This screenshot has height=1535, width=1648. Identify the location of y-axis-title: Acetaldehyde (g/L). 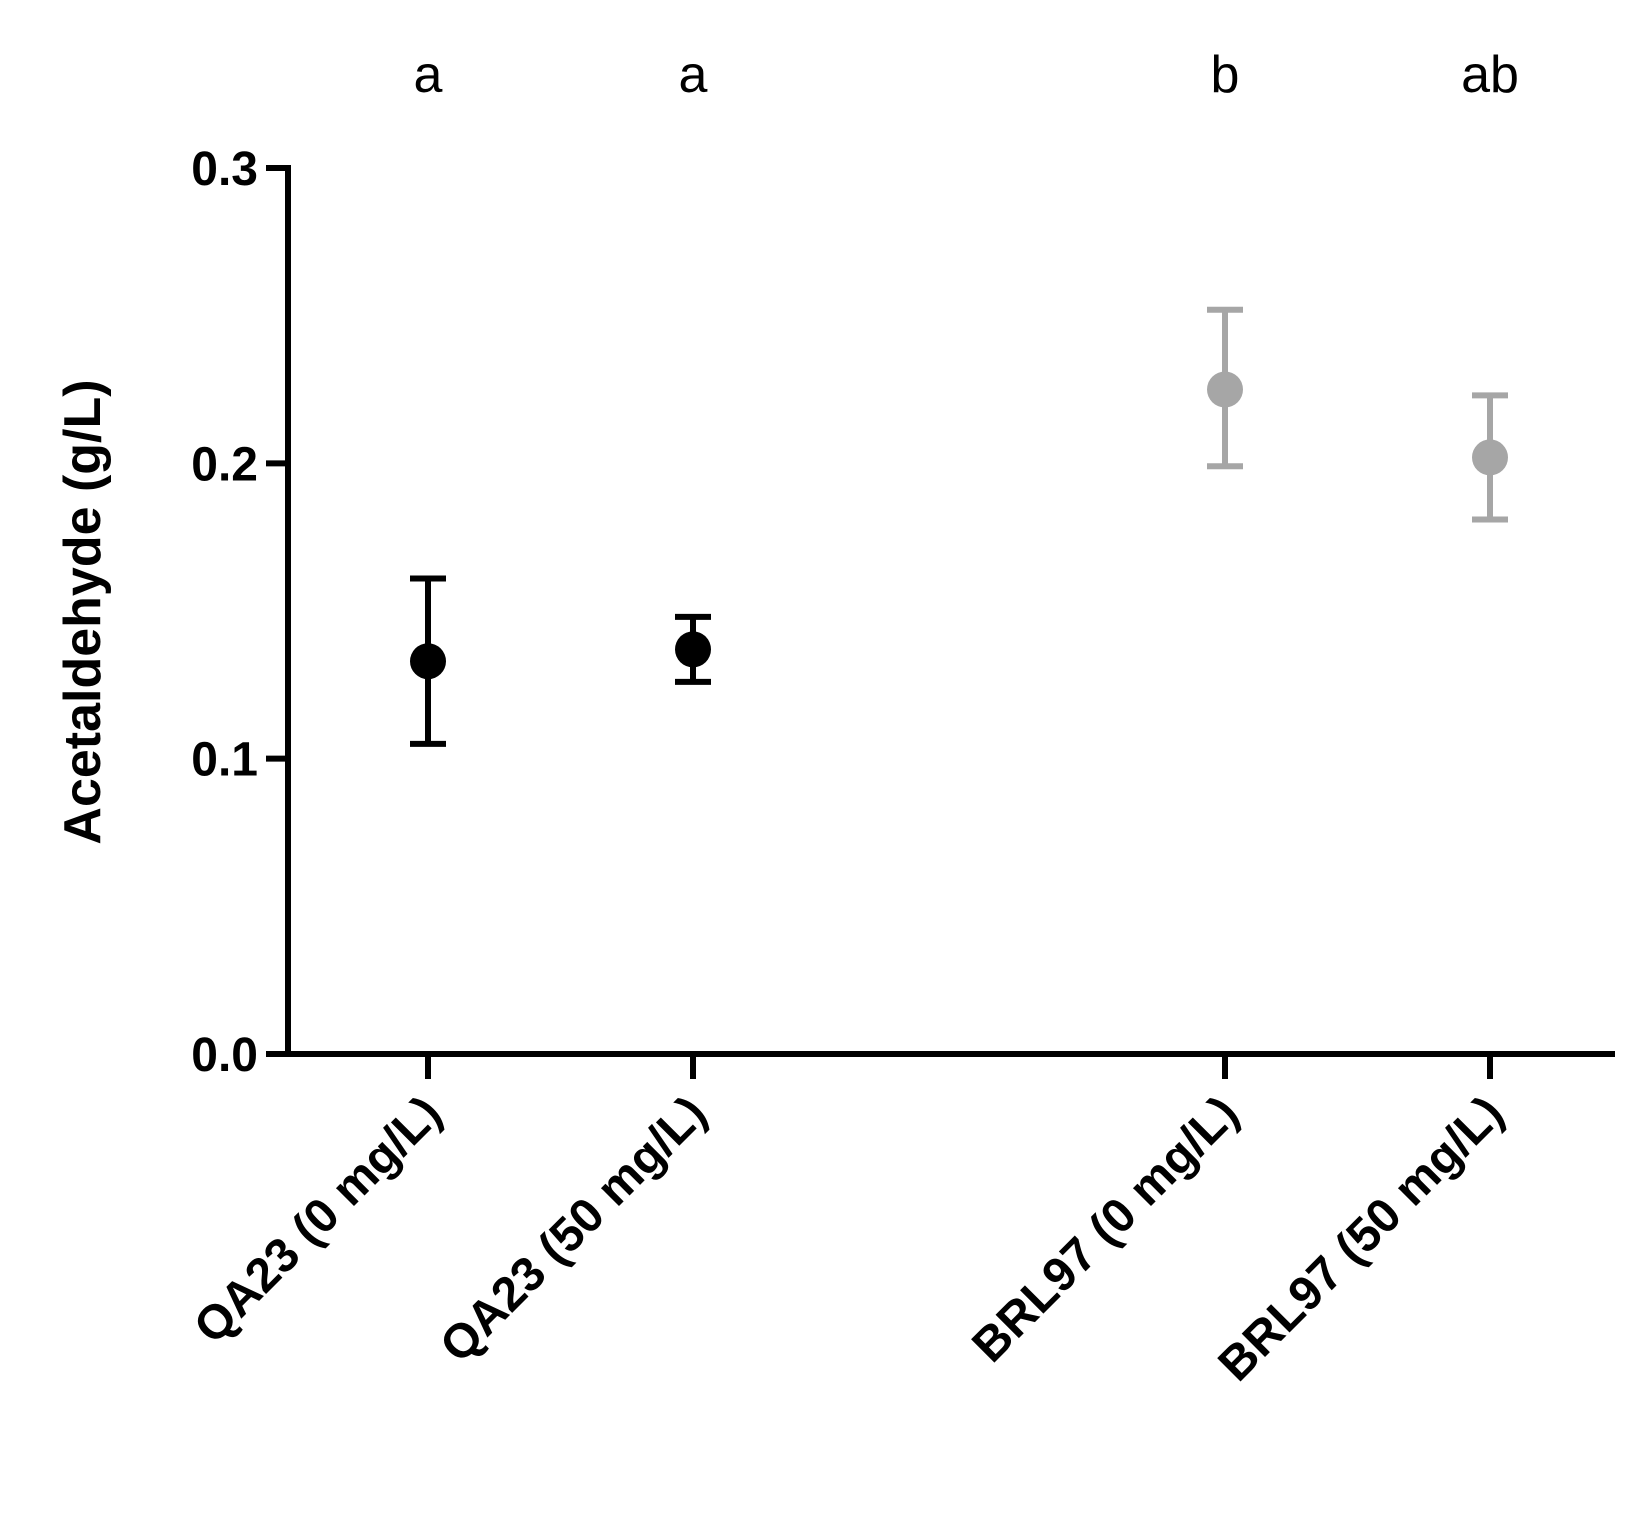
(83, 611).